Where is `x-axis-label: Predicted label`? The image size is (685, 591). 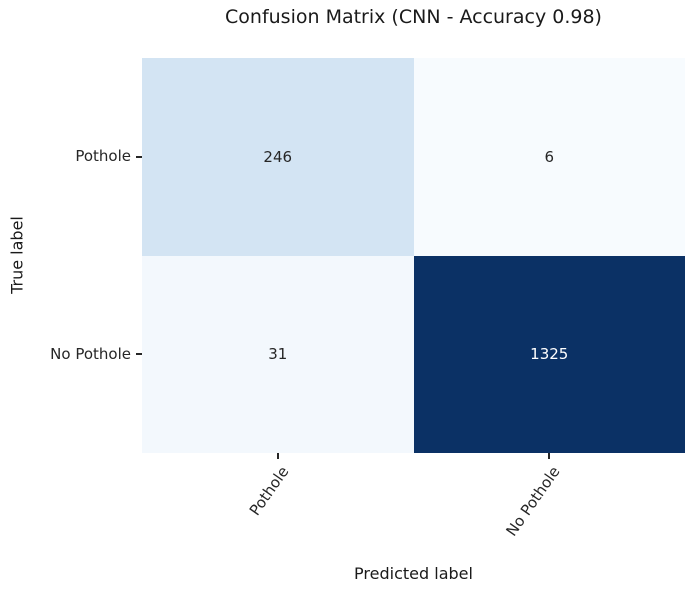
x-axis-label: Predicted label is located at coordinates (413, 573).